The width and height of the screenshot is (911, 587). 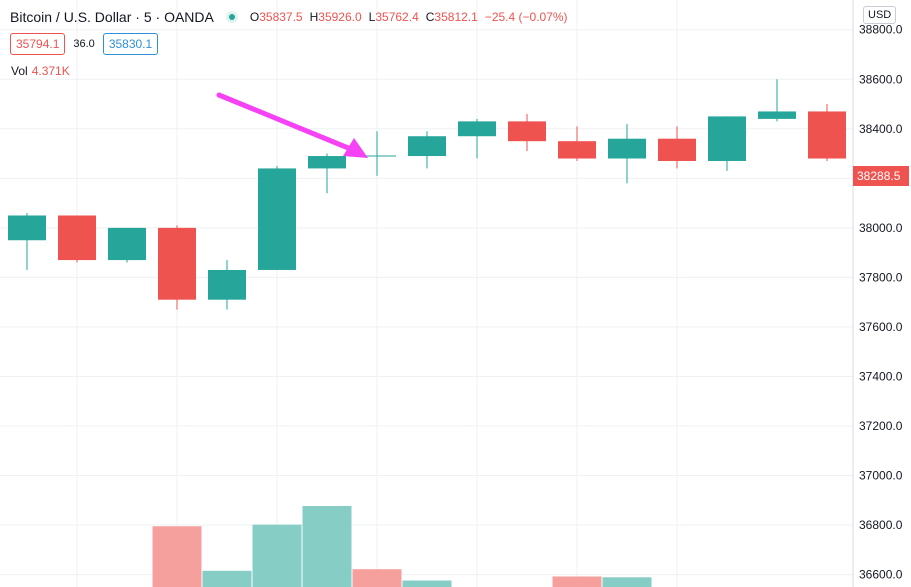 What do you see at coordinates (881, 327) in the screenshot?
I see `y-tick-label: 37600.0` at bounding box center [881, 327].